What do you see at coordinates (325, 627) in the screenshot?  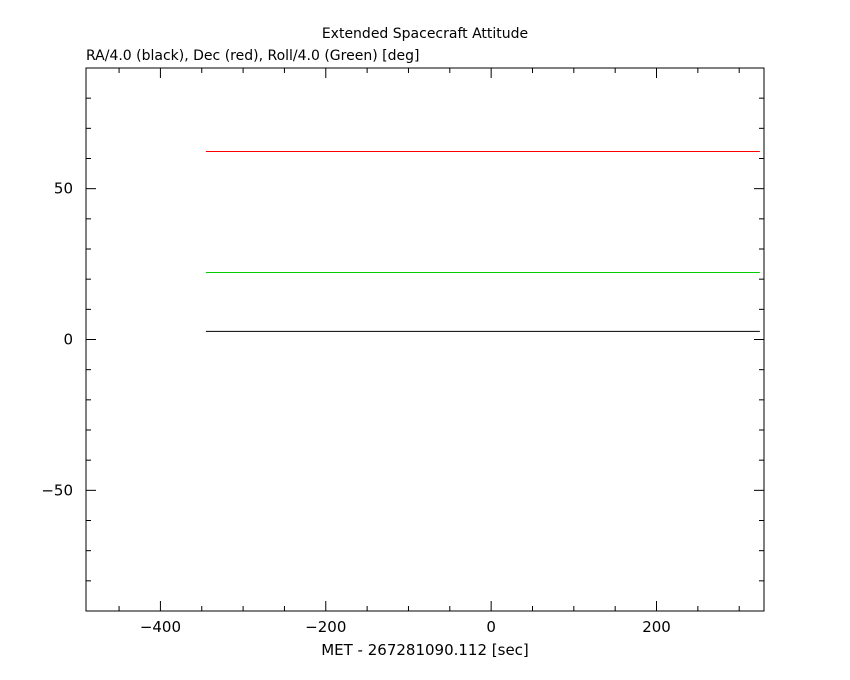 I see `x-tick-label: −200` at bounding box center [325, 627].